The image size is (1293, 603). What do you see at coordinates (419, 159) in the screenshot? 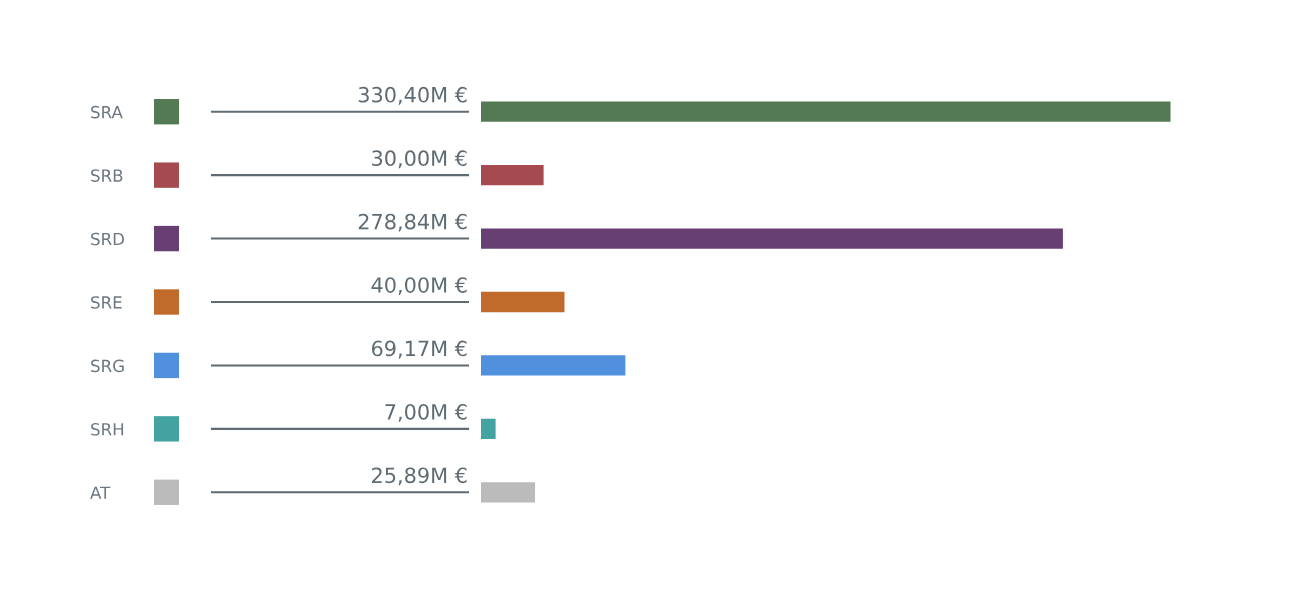
I see `data-label: 30,00M €` at bounding box center [419, 159].